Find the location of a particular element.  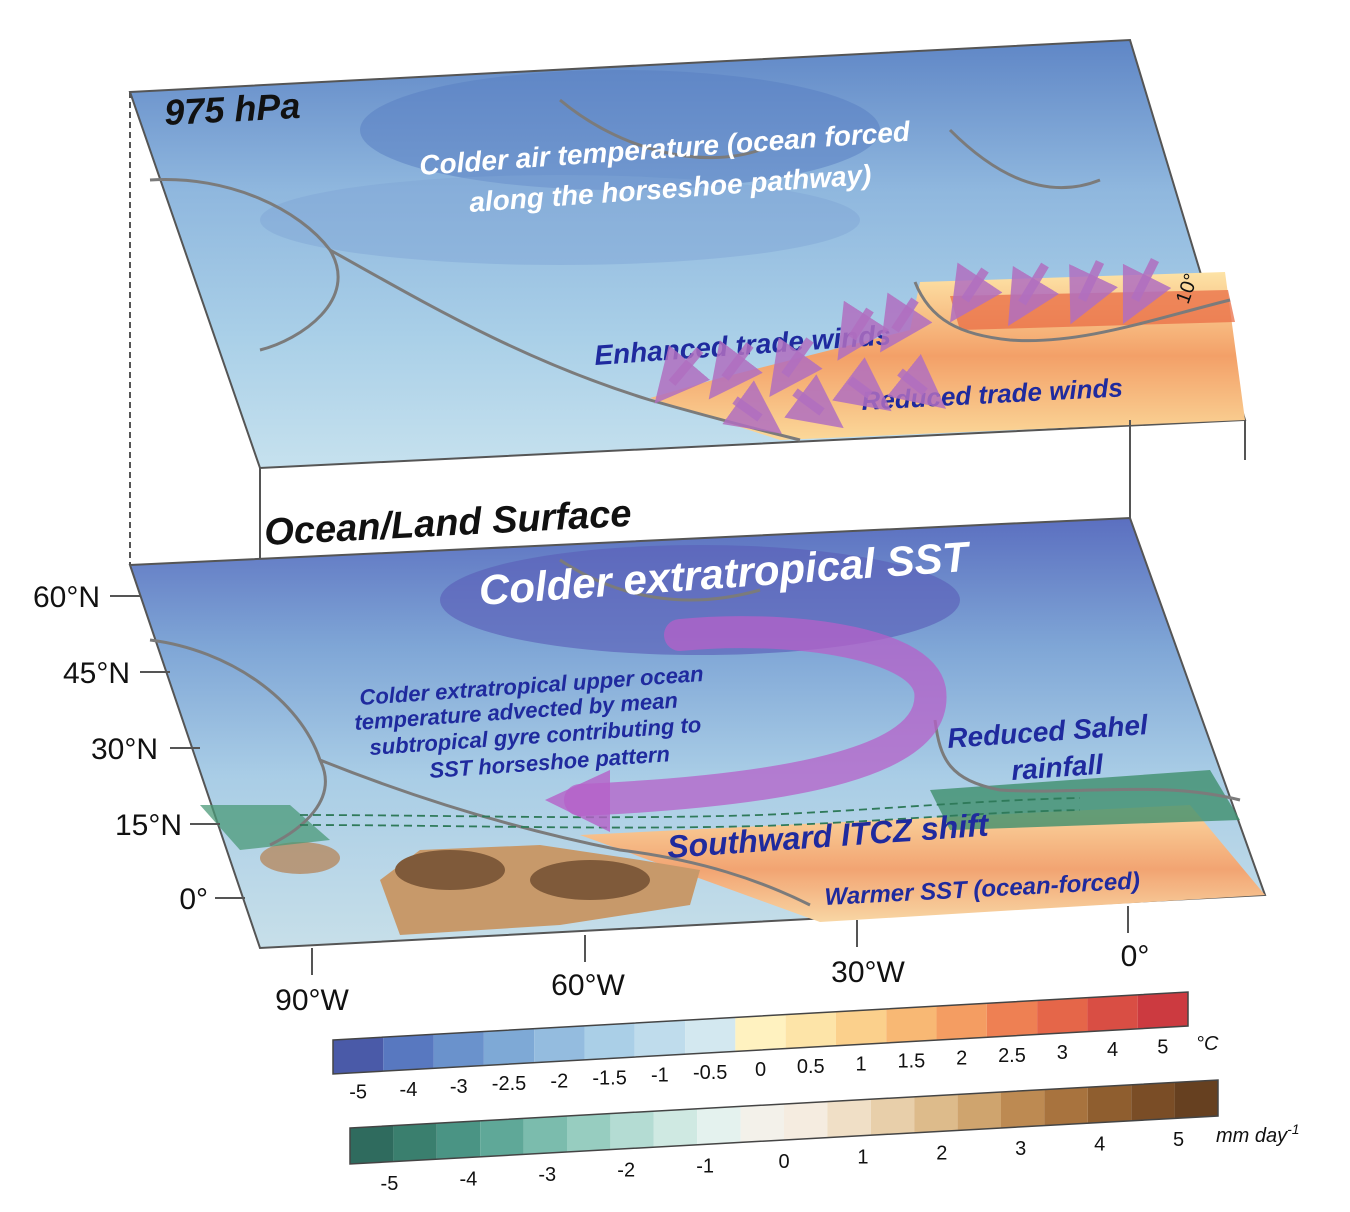

temperature-unit: °C is located at coordinates (1207, 1044).